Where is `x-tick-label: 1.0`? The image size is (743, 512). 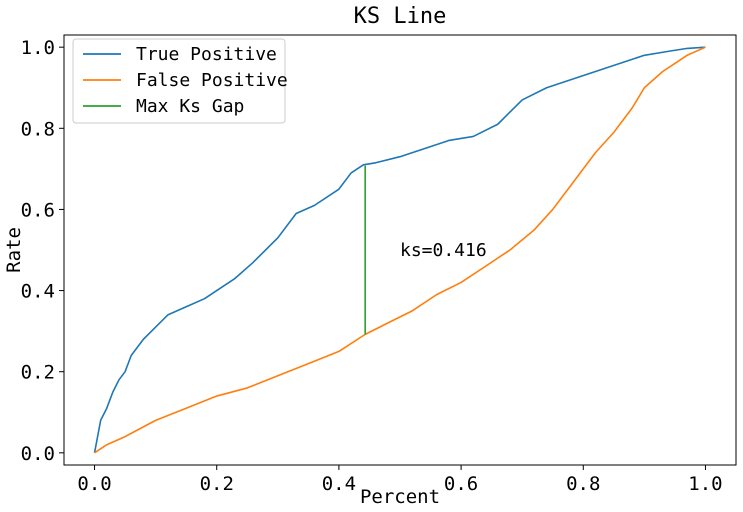
x-tick-label: 1.0 is located at coordinates (705, 484).